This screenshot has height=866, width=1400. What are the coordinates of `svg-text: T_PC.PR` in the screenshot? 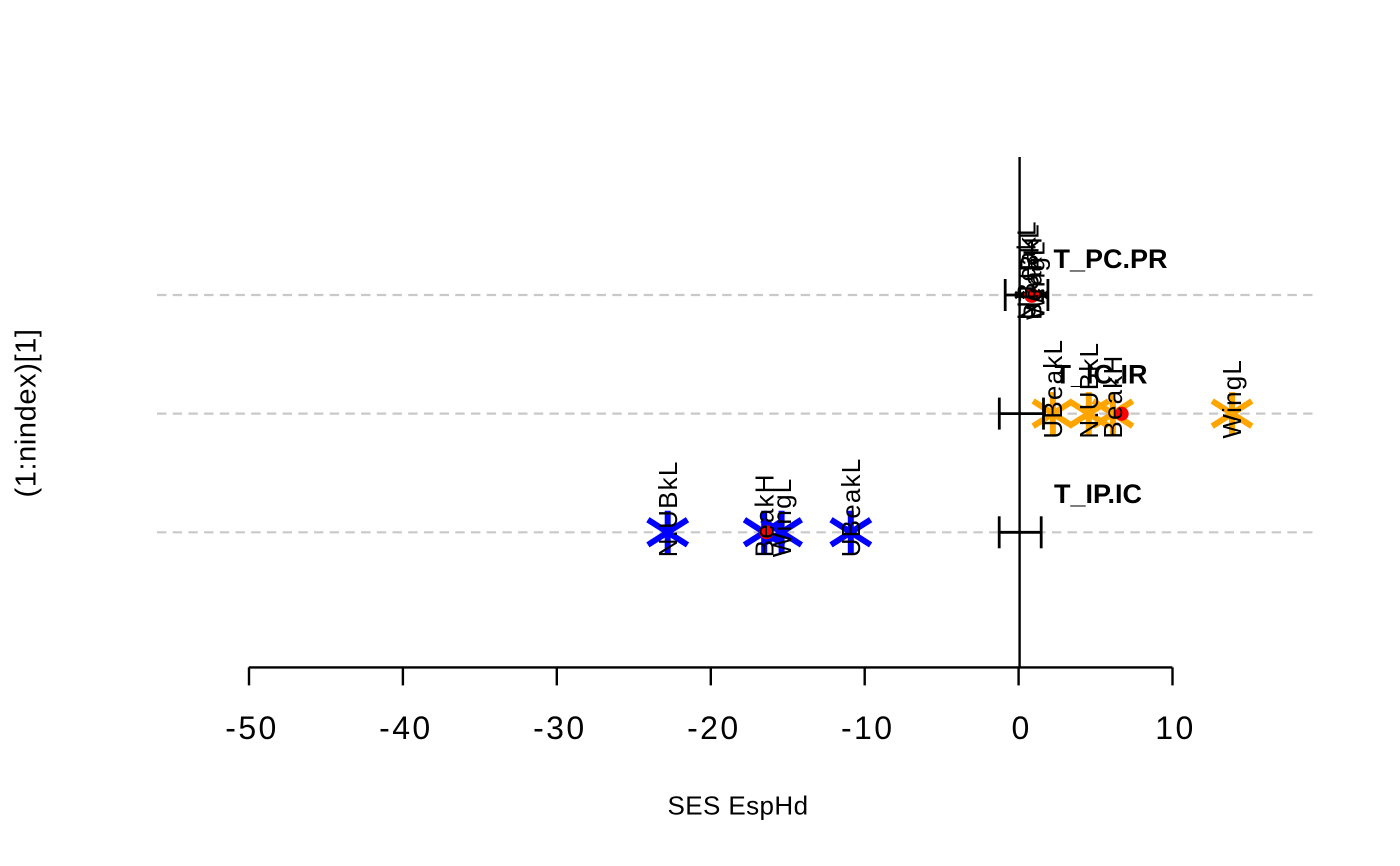 It's located at (1111, 259).